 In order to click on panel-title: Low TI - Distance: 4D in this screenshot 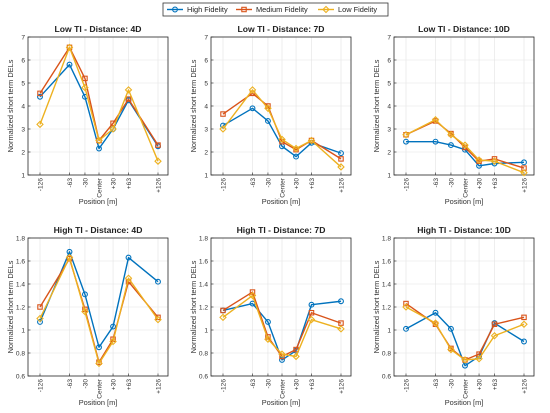, I will do `click(98, 29)`.